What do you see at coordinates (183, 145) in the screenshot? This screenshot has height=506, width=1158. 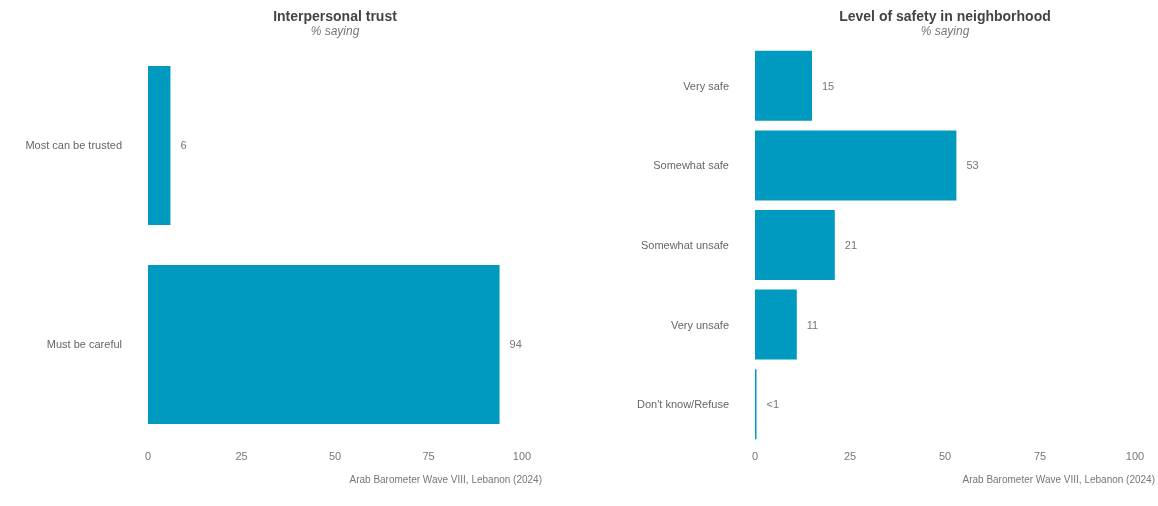 I see `data-label: 6` at bounding box center [183, 145].